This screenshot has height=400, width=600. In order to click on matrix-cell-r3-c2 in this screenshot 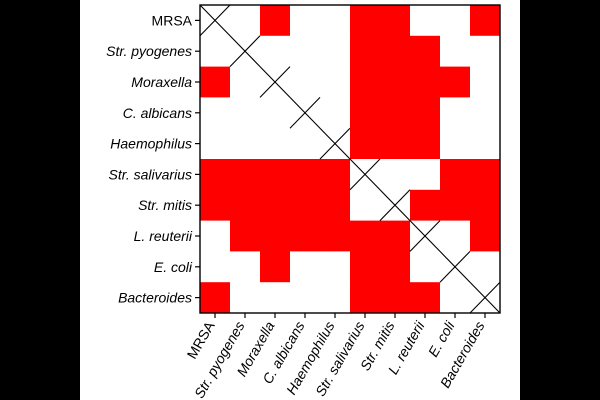, I will do `click(275, 113)`.